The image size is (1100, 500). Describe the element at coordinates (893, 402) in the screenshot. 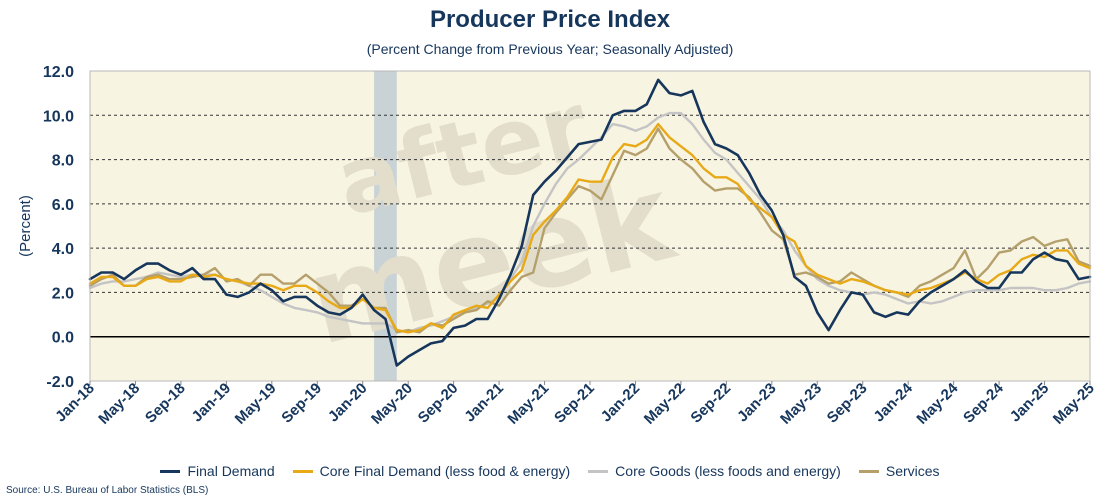

I see `x-tick-label: Jan-24` at that location.